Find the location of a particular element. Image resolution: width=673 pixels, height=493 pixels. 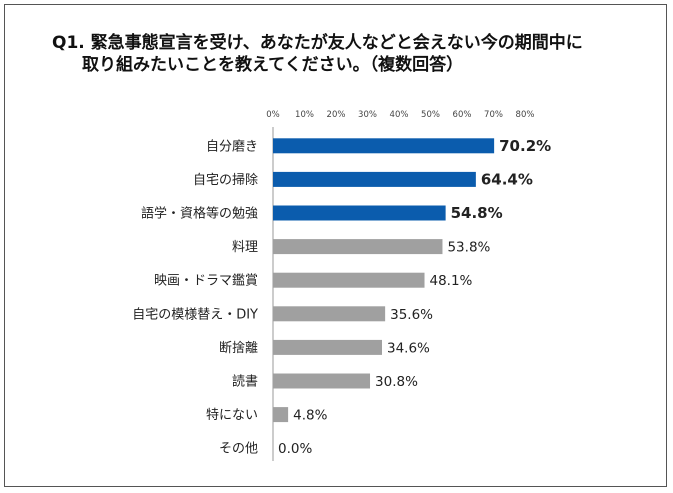

value-label: 53.8% is located at coordinates (468, 248).